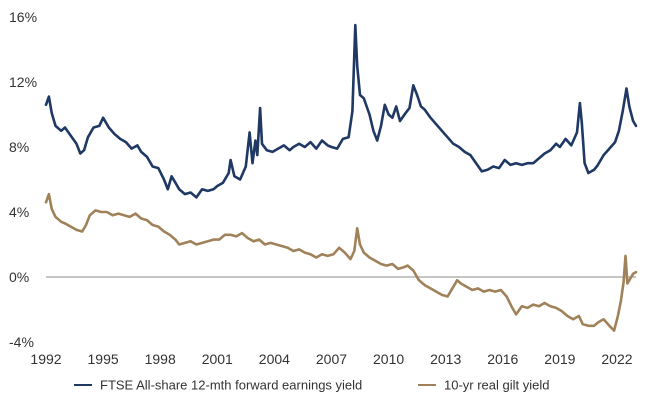  What do you see at coordinates (45, 359) in the screenshot?
I see `x-tick-label: 1992` at bounding box center [45, 359].